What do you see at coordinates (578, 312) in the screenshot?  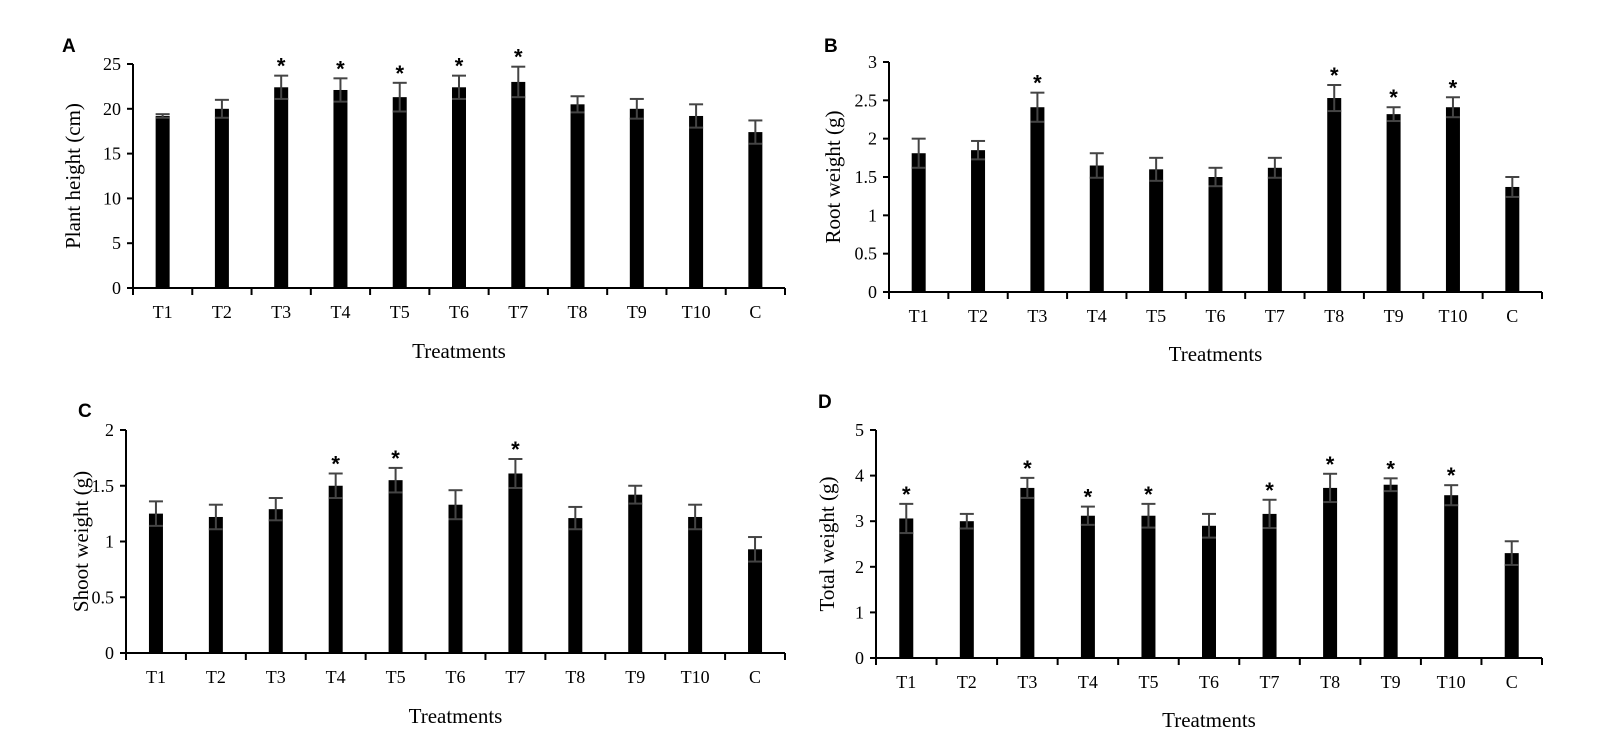 I see `x-tick-label: T8` at bounding box center [578, 312].